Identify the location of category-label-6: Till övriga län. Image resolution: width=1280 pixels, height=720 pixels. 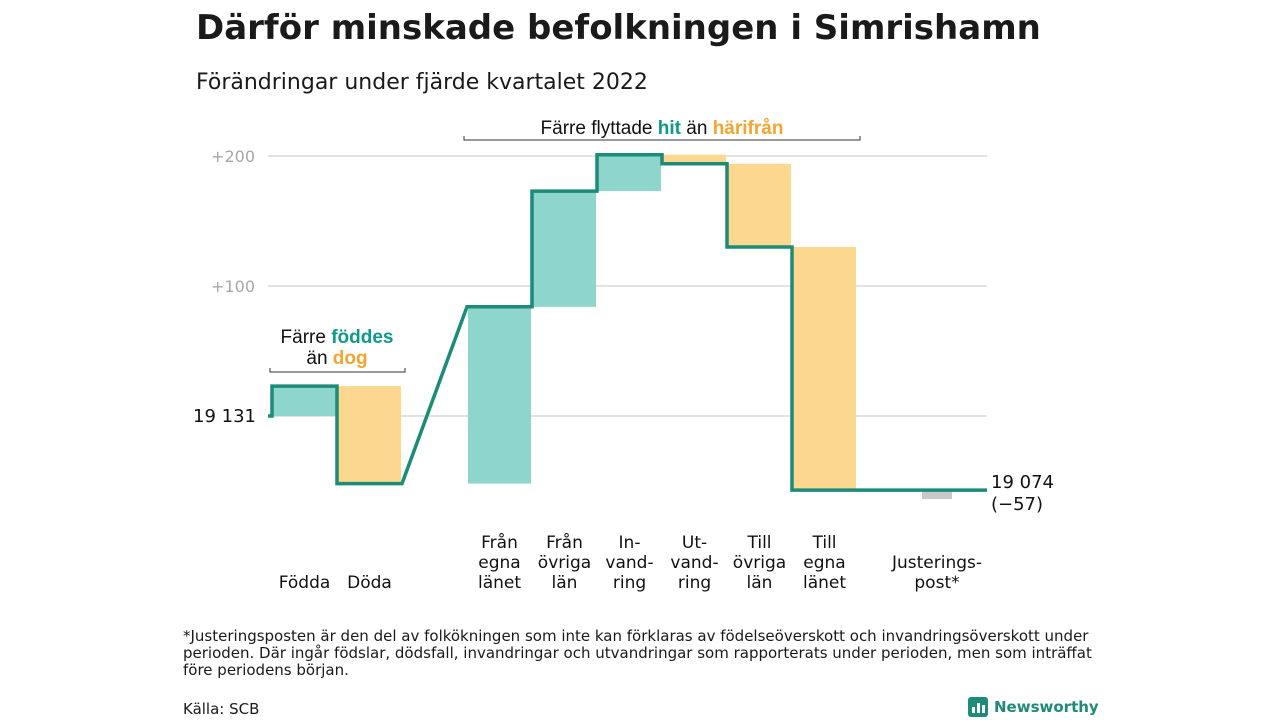
(759, 563).